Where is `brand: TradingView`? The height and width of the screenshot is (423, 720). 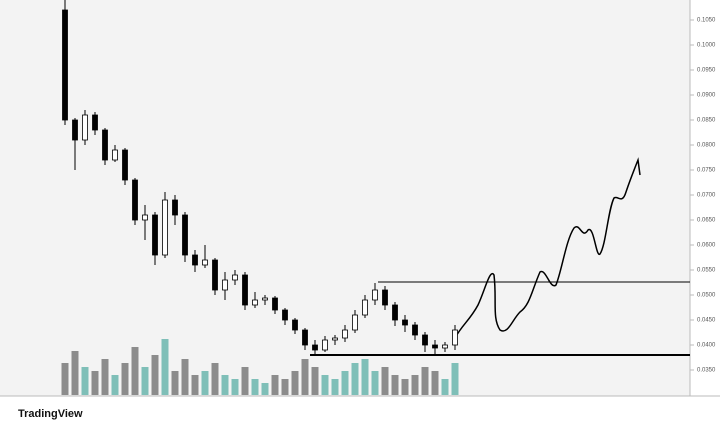
brand: TradingView is located at coordinates (50, 414).